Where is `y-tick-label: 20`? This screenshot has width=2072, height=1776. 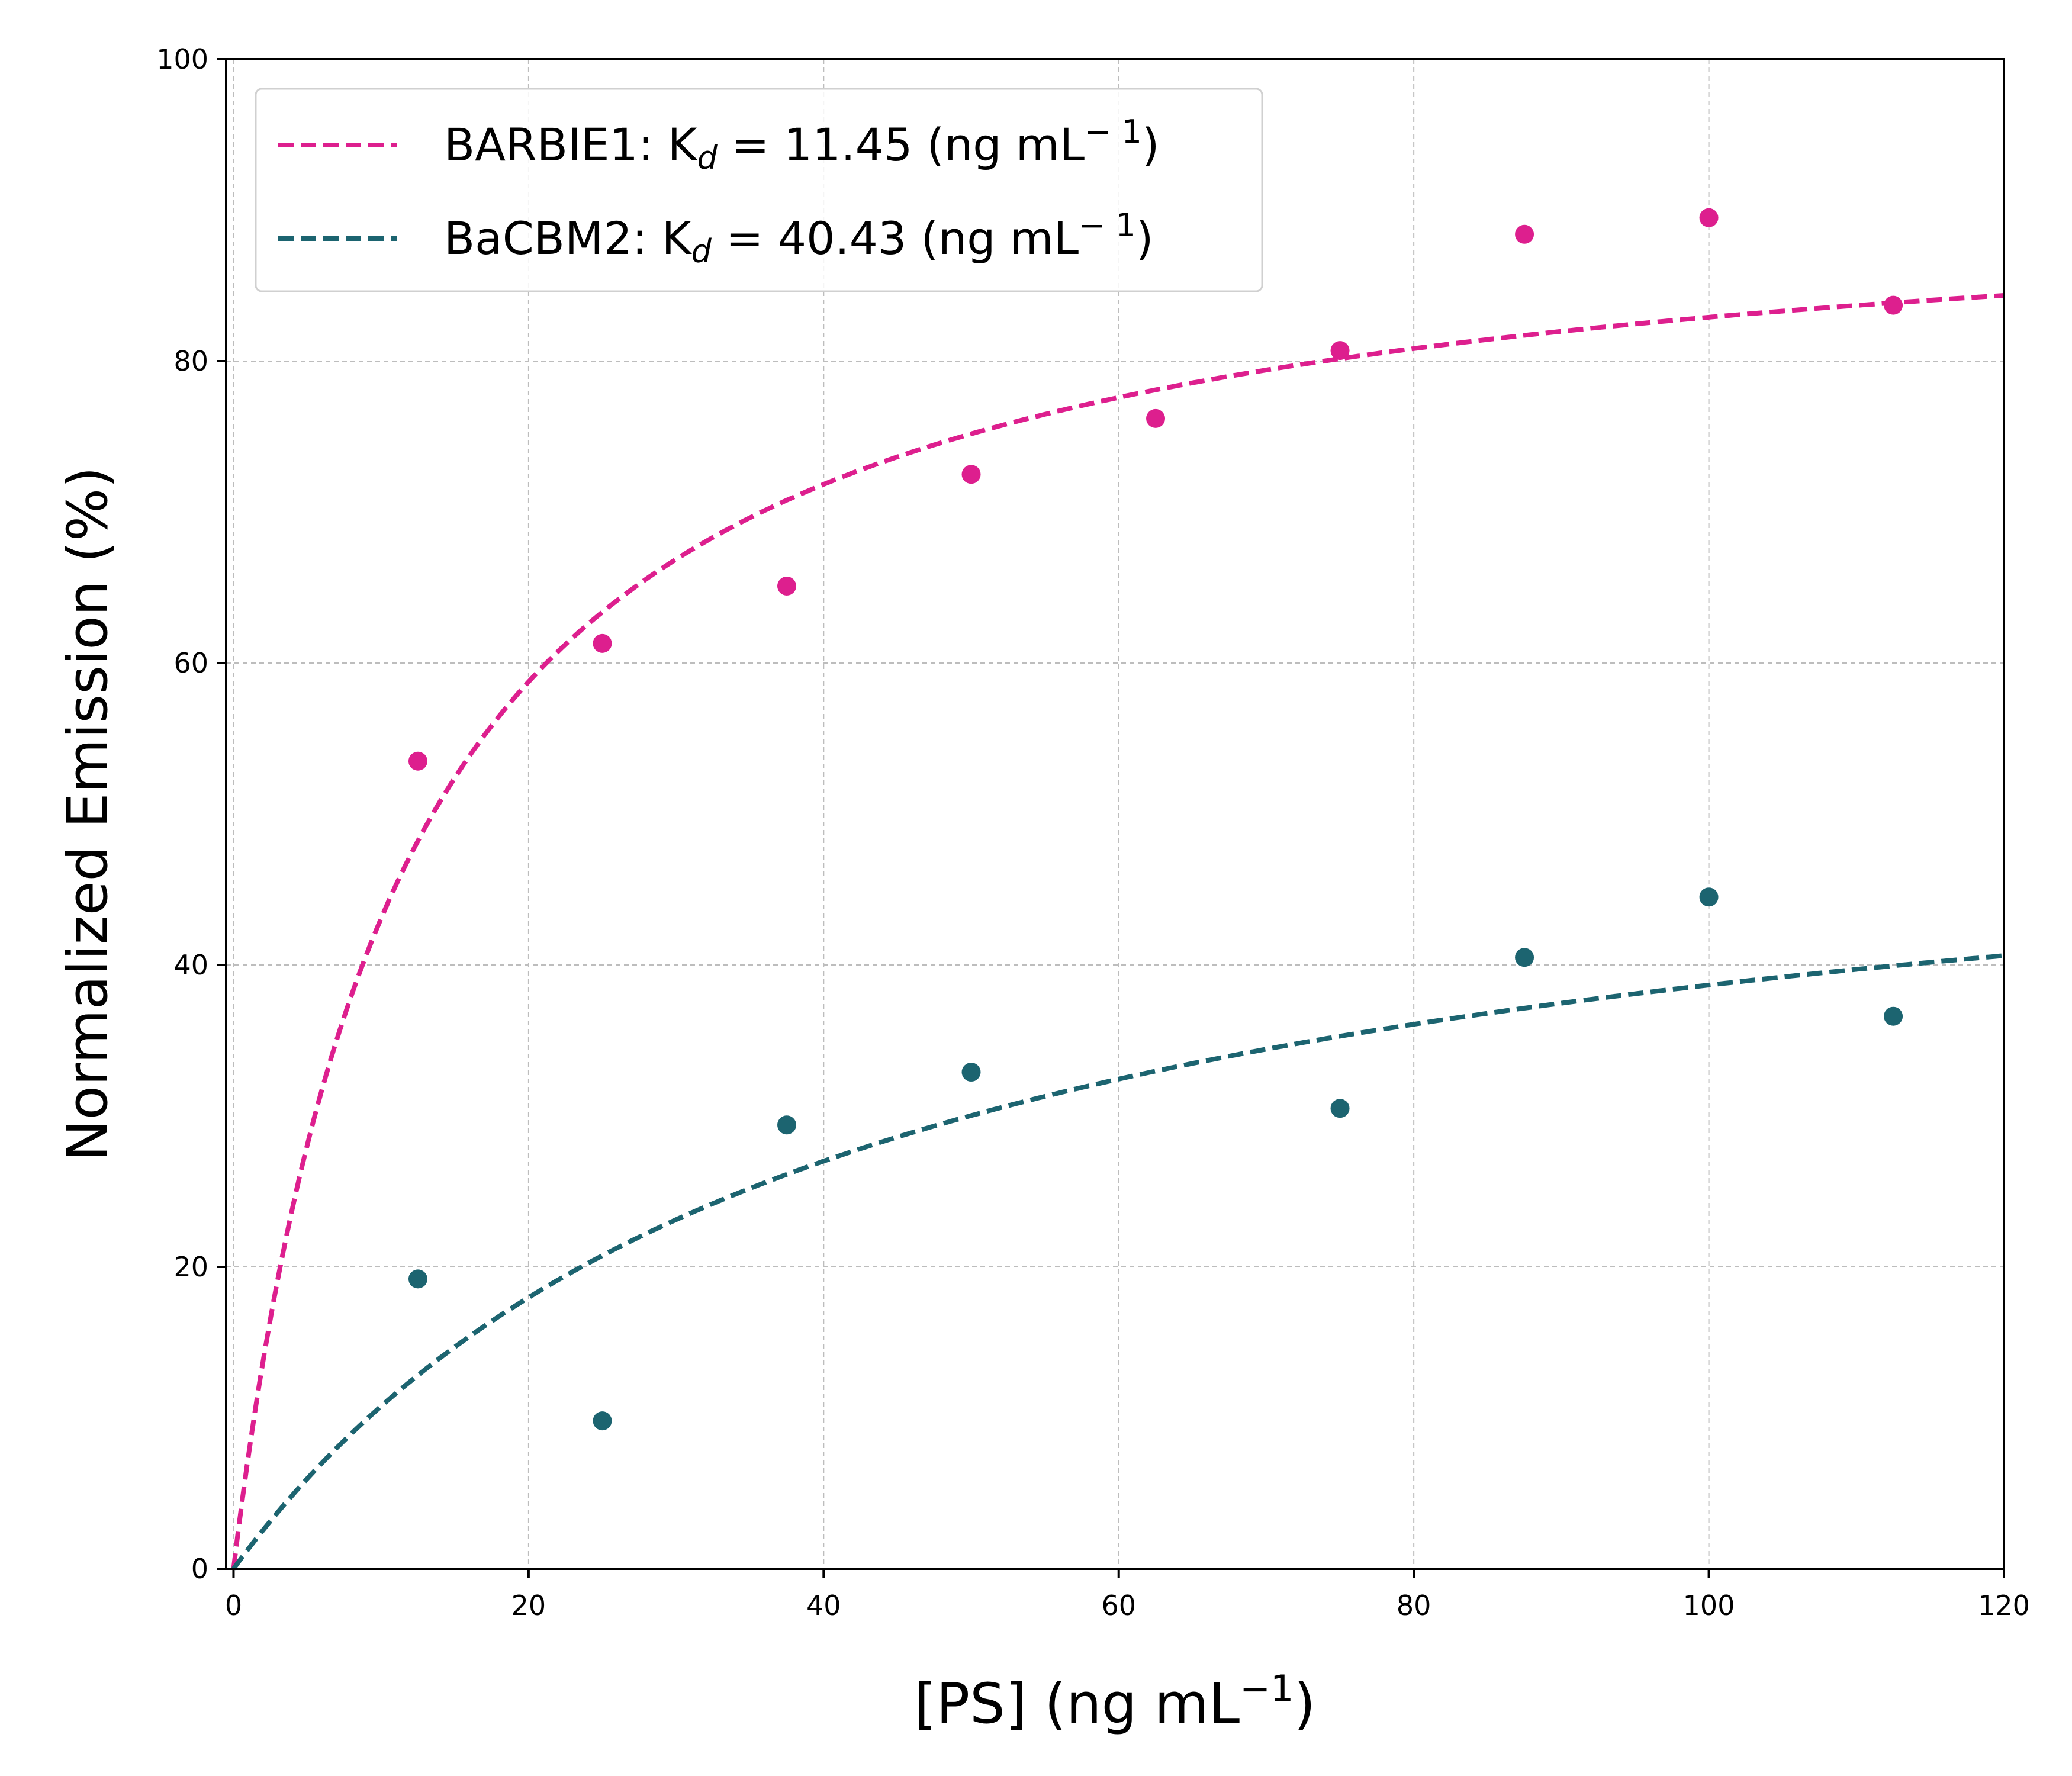
y-tick-label: 20 is located at coordinates (190, 1267).